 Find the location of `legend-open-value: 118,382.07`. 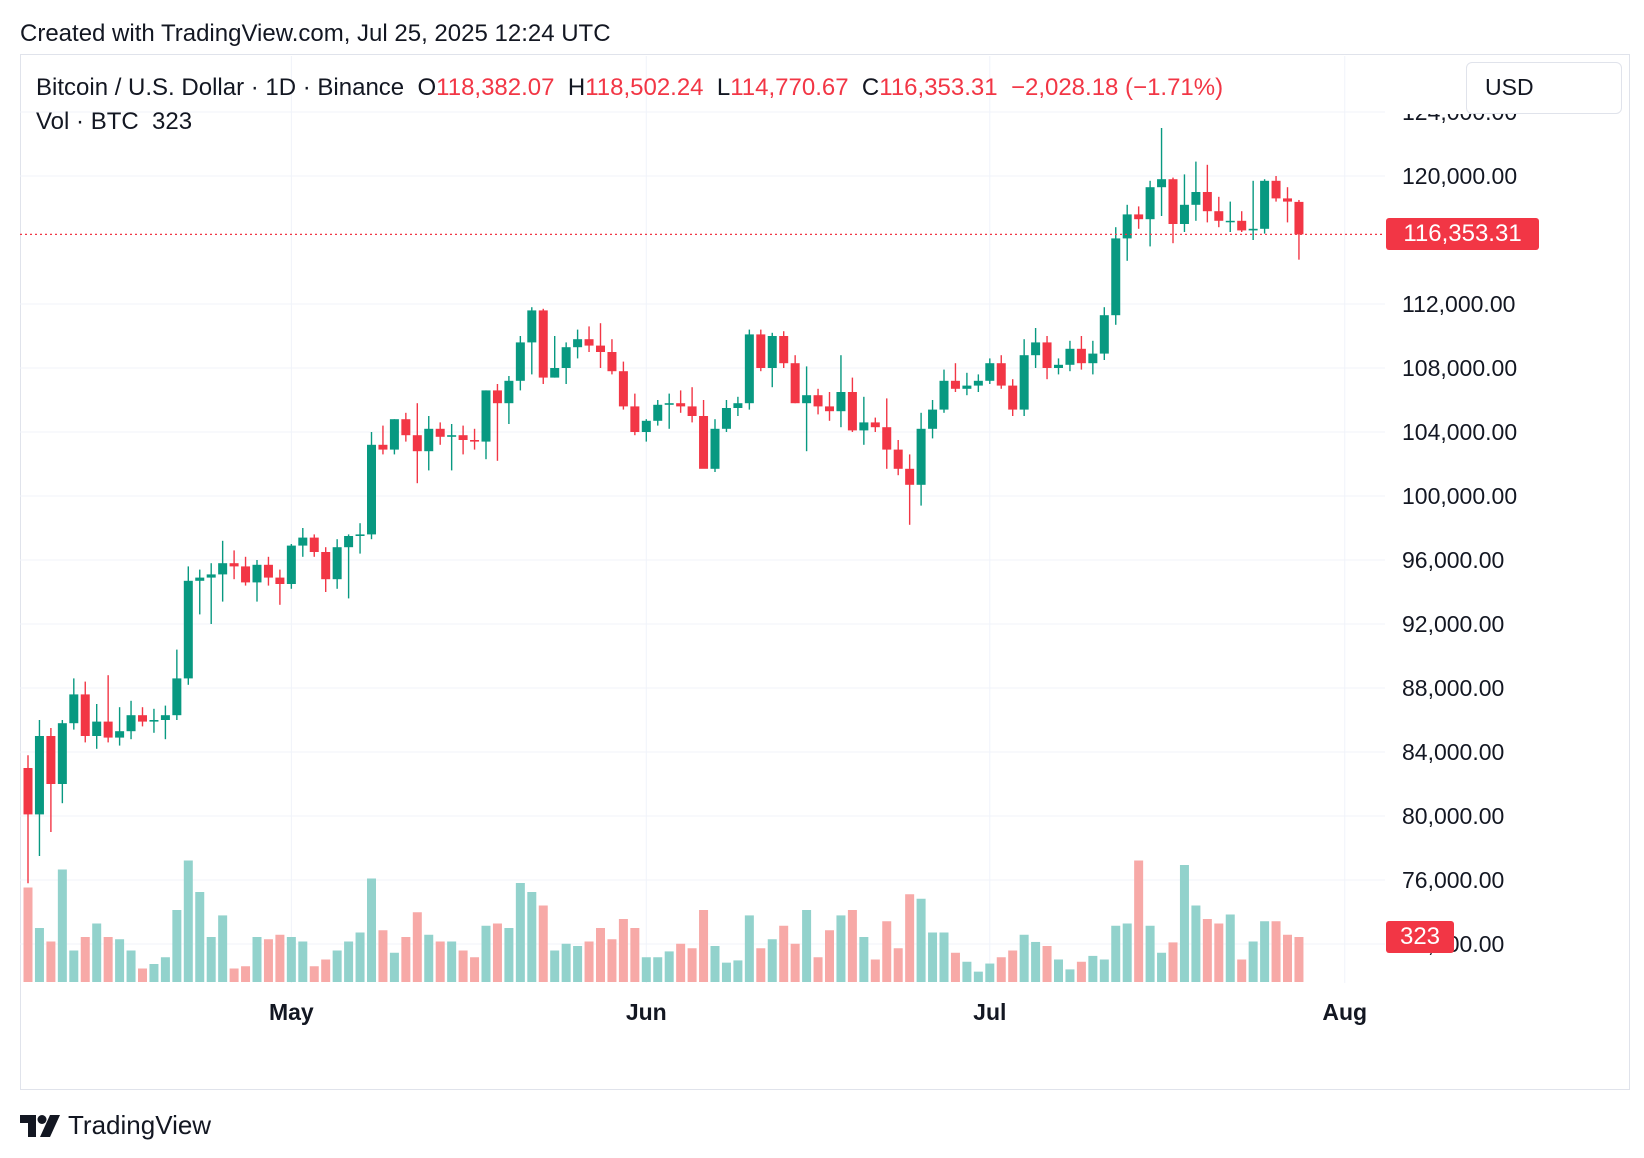

legend-open-value: 118,382.07 is located at coordinates (495, 87).